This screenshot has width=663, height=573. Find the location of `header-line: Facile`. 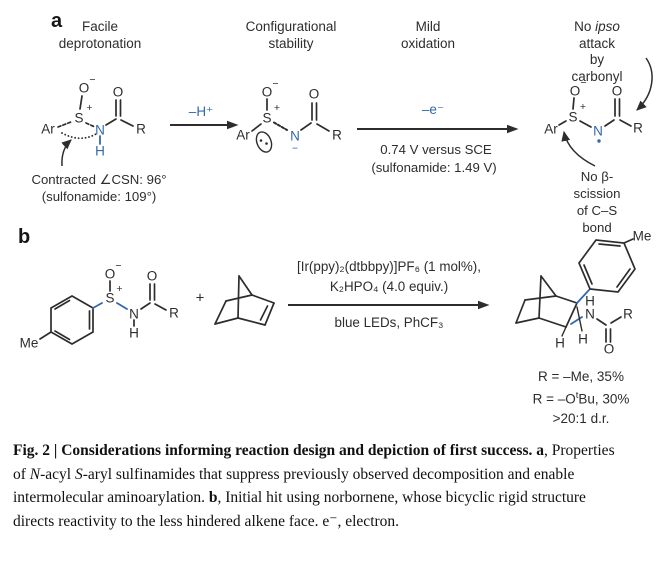

header-line: Facile is located at coordinates (100, 26).